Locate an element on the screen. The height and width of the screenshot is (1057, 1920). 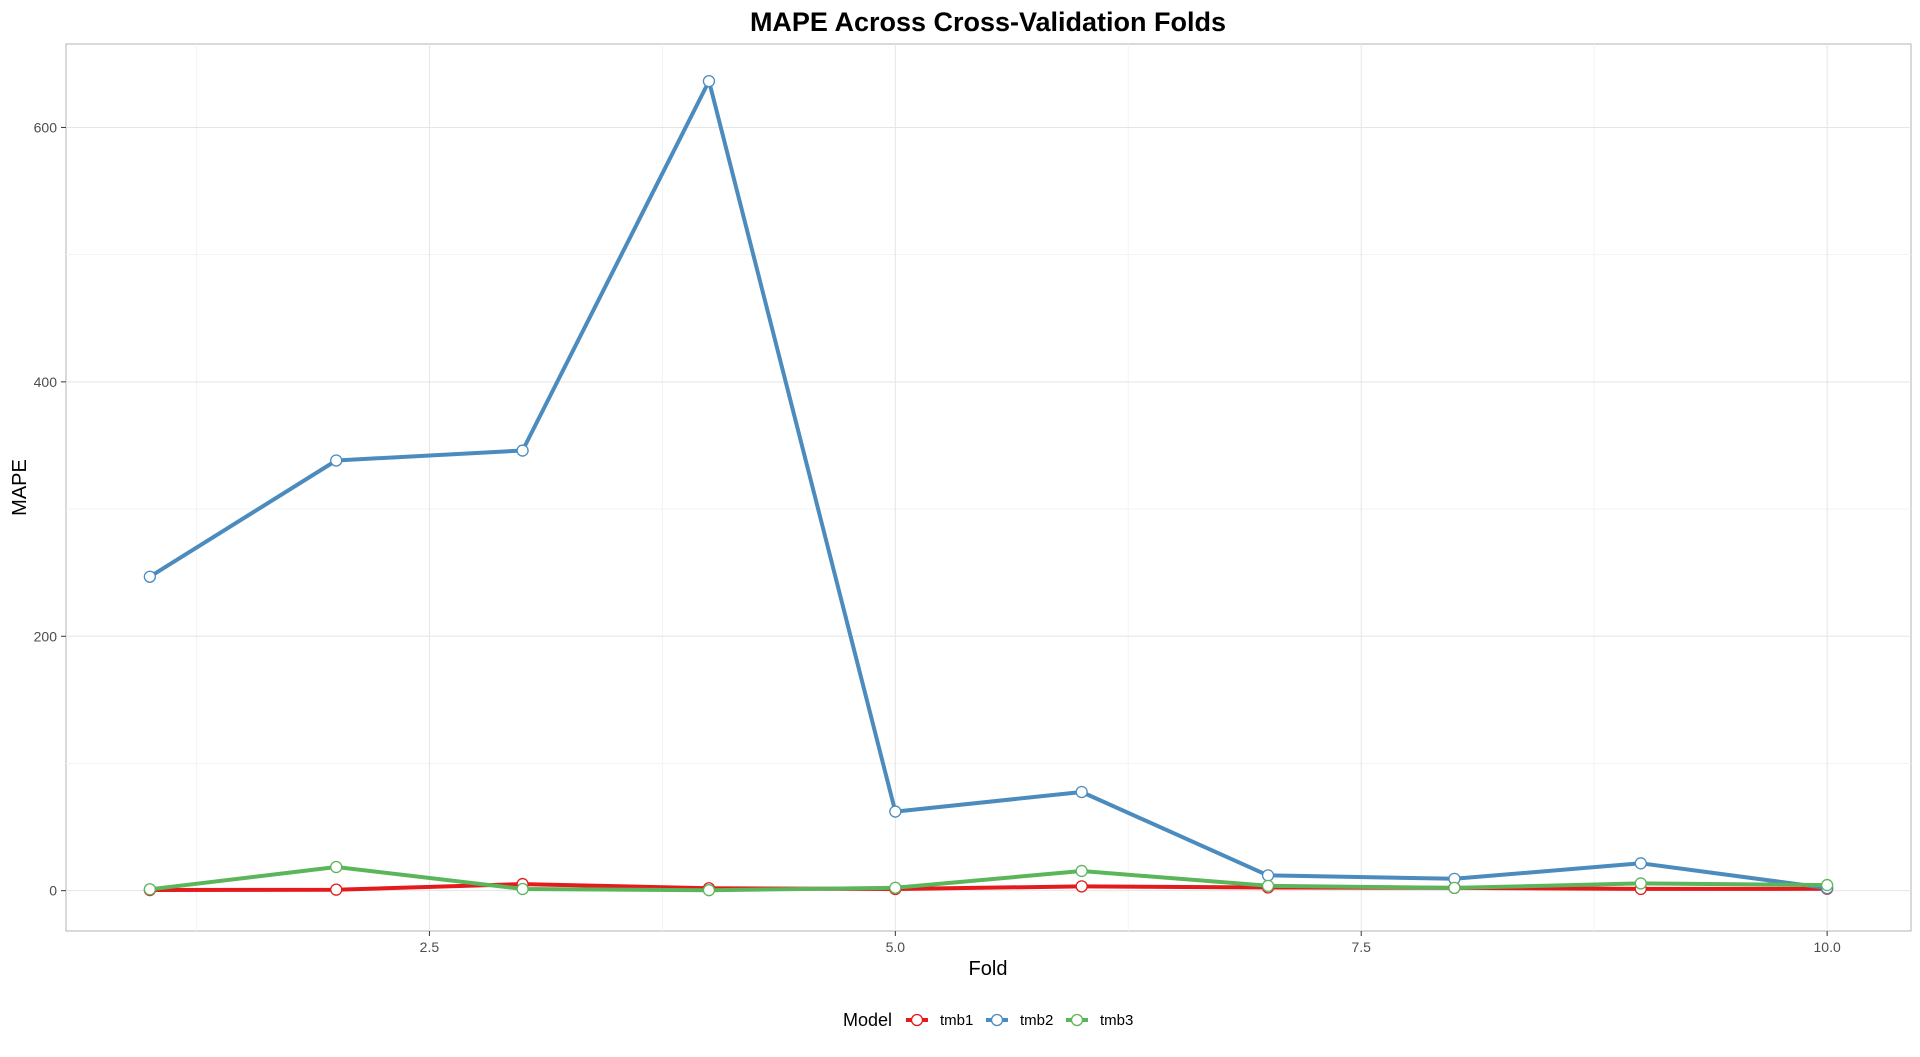
x-tick-label: 7.5 is located at coordinates (1361, 947).